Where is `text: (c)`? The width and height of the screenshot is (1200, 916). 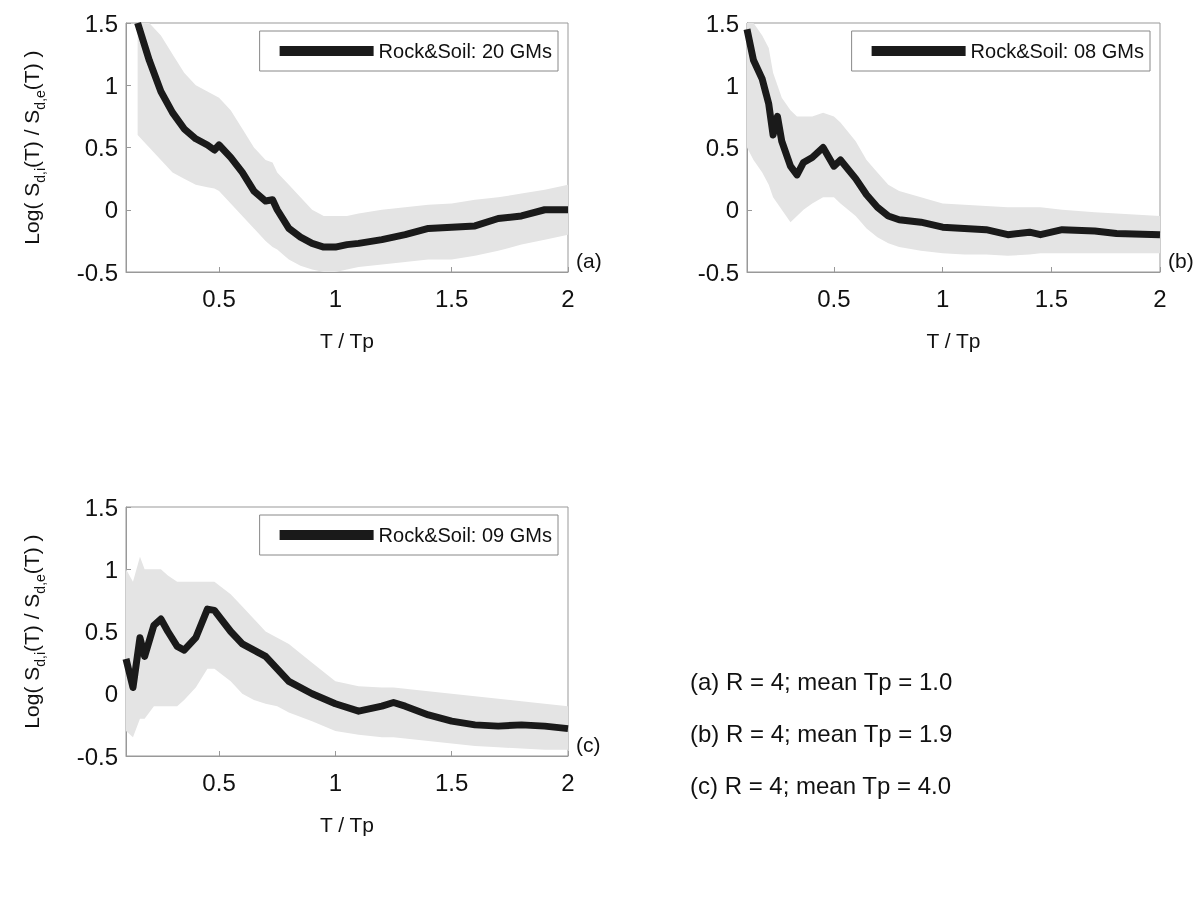
text: (c) is located at coordinates (588, 744).